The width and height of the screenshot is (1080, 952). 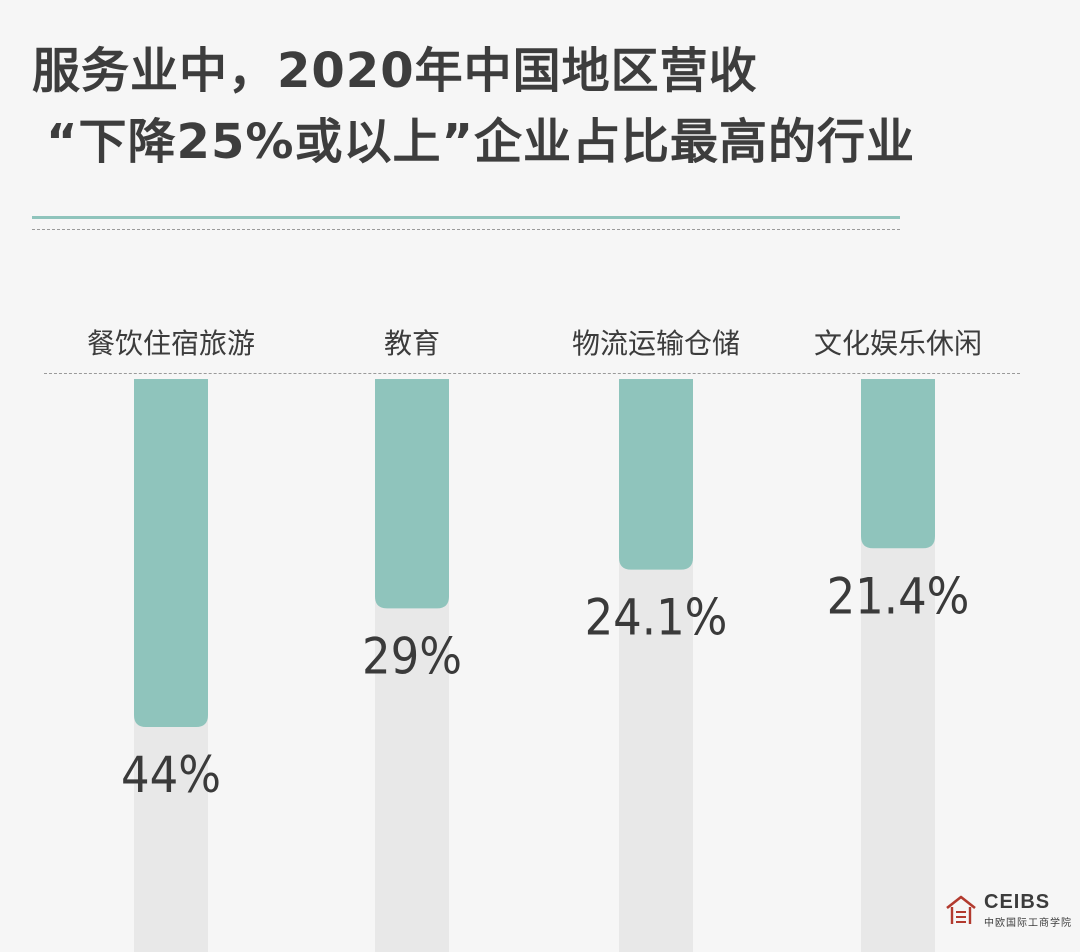 What do you see at coordinates (1017, 902) in the screenshot?
I see `ceibs-logo-name: CEIBS` at bounding box center [1017, 902].